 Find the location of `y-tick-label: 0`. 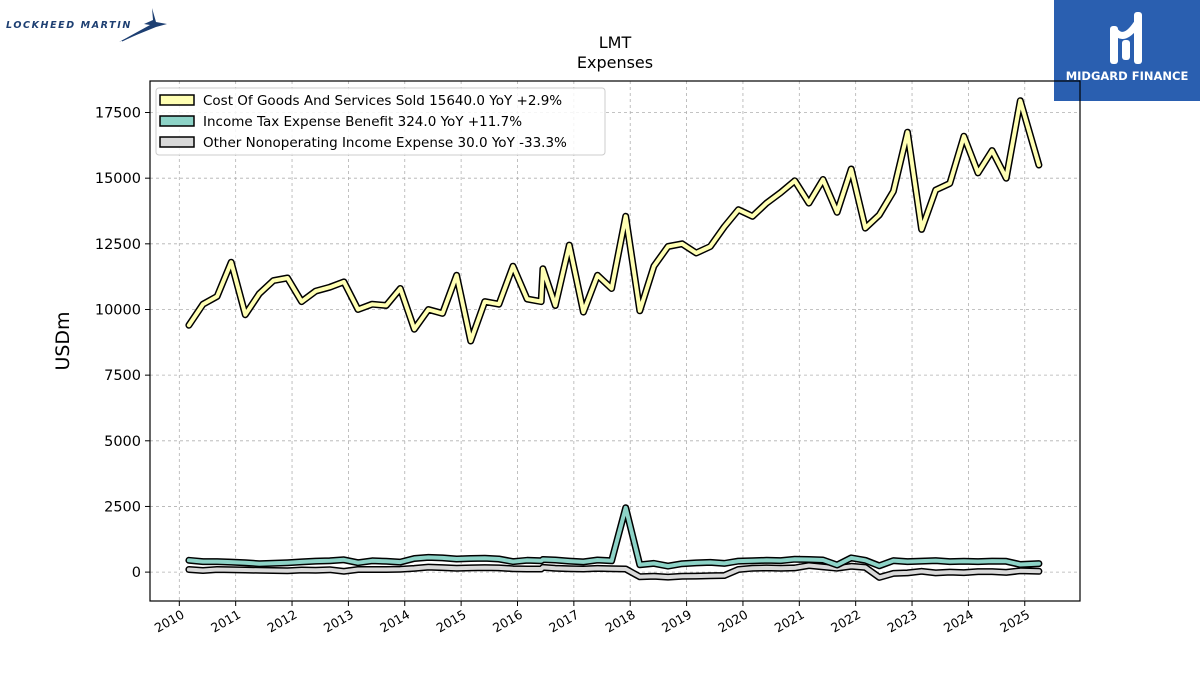

y-tick-label: 0 is located at coordinates (136, 573).